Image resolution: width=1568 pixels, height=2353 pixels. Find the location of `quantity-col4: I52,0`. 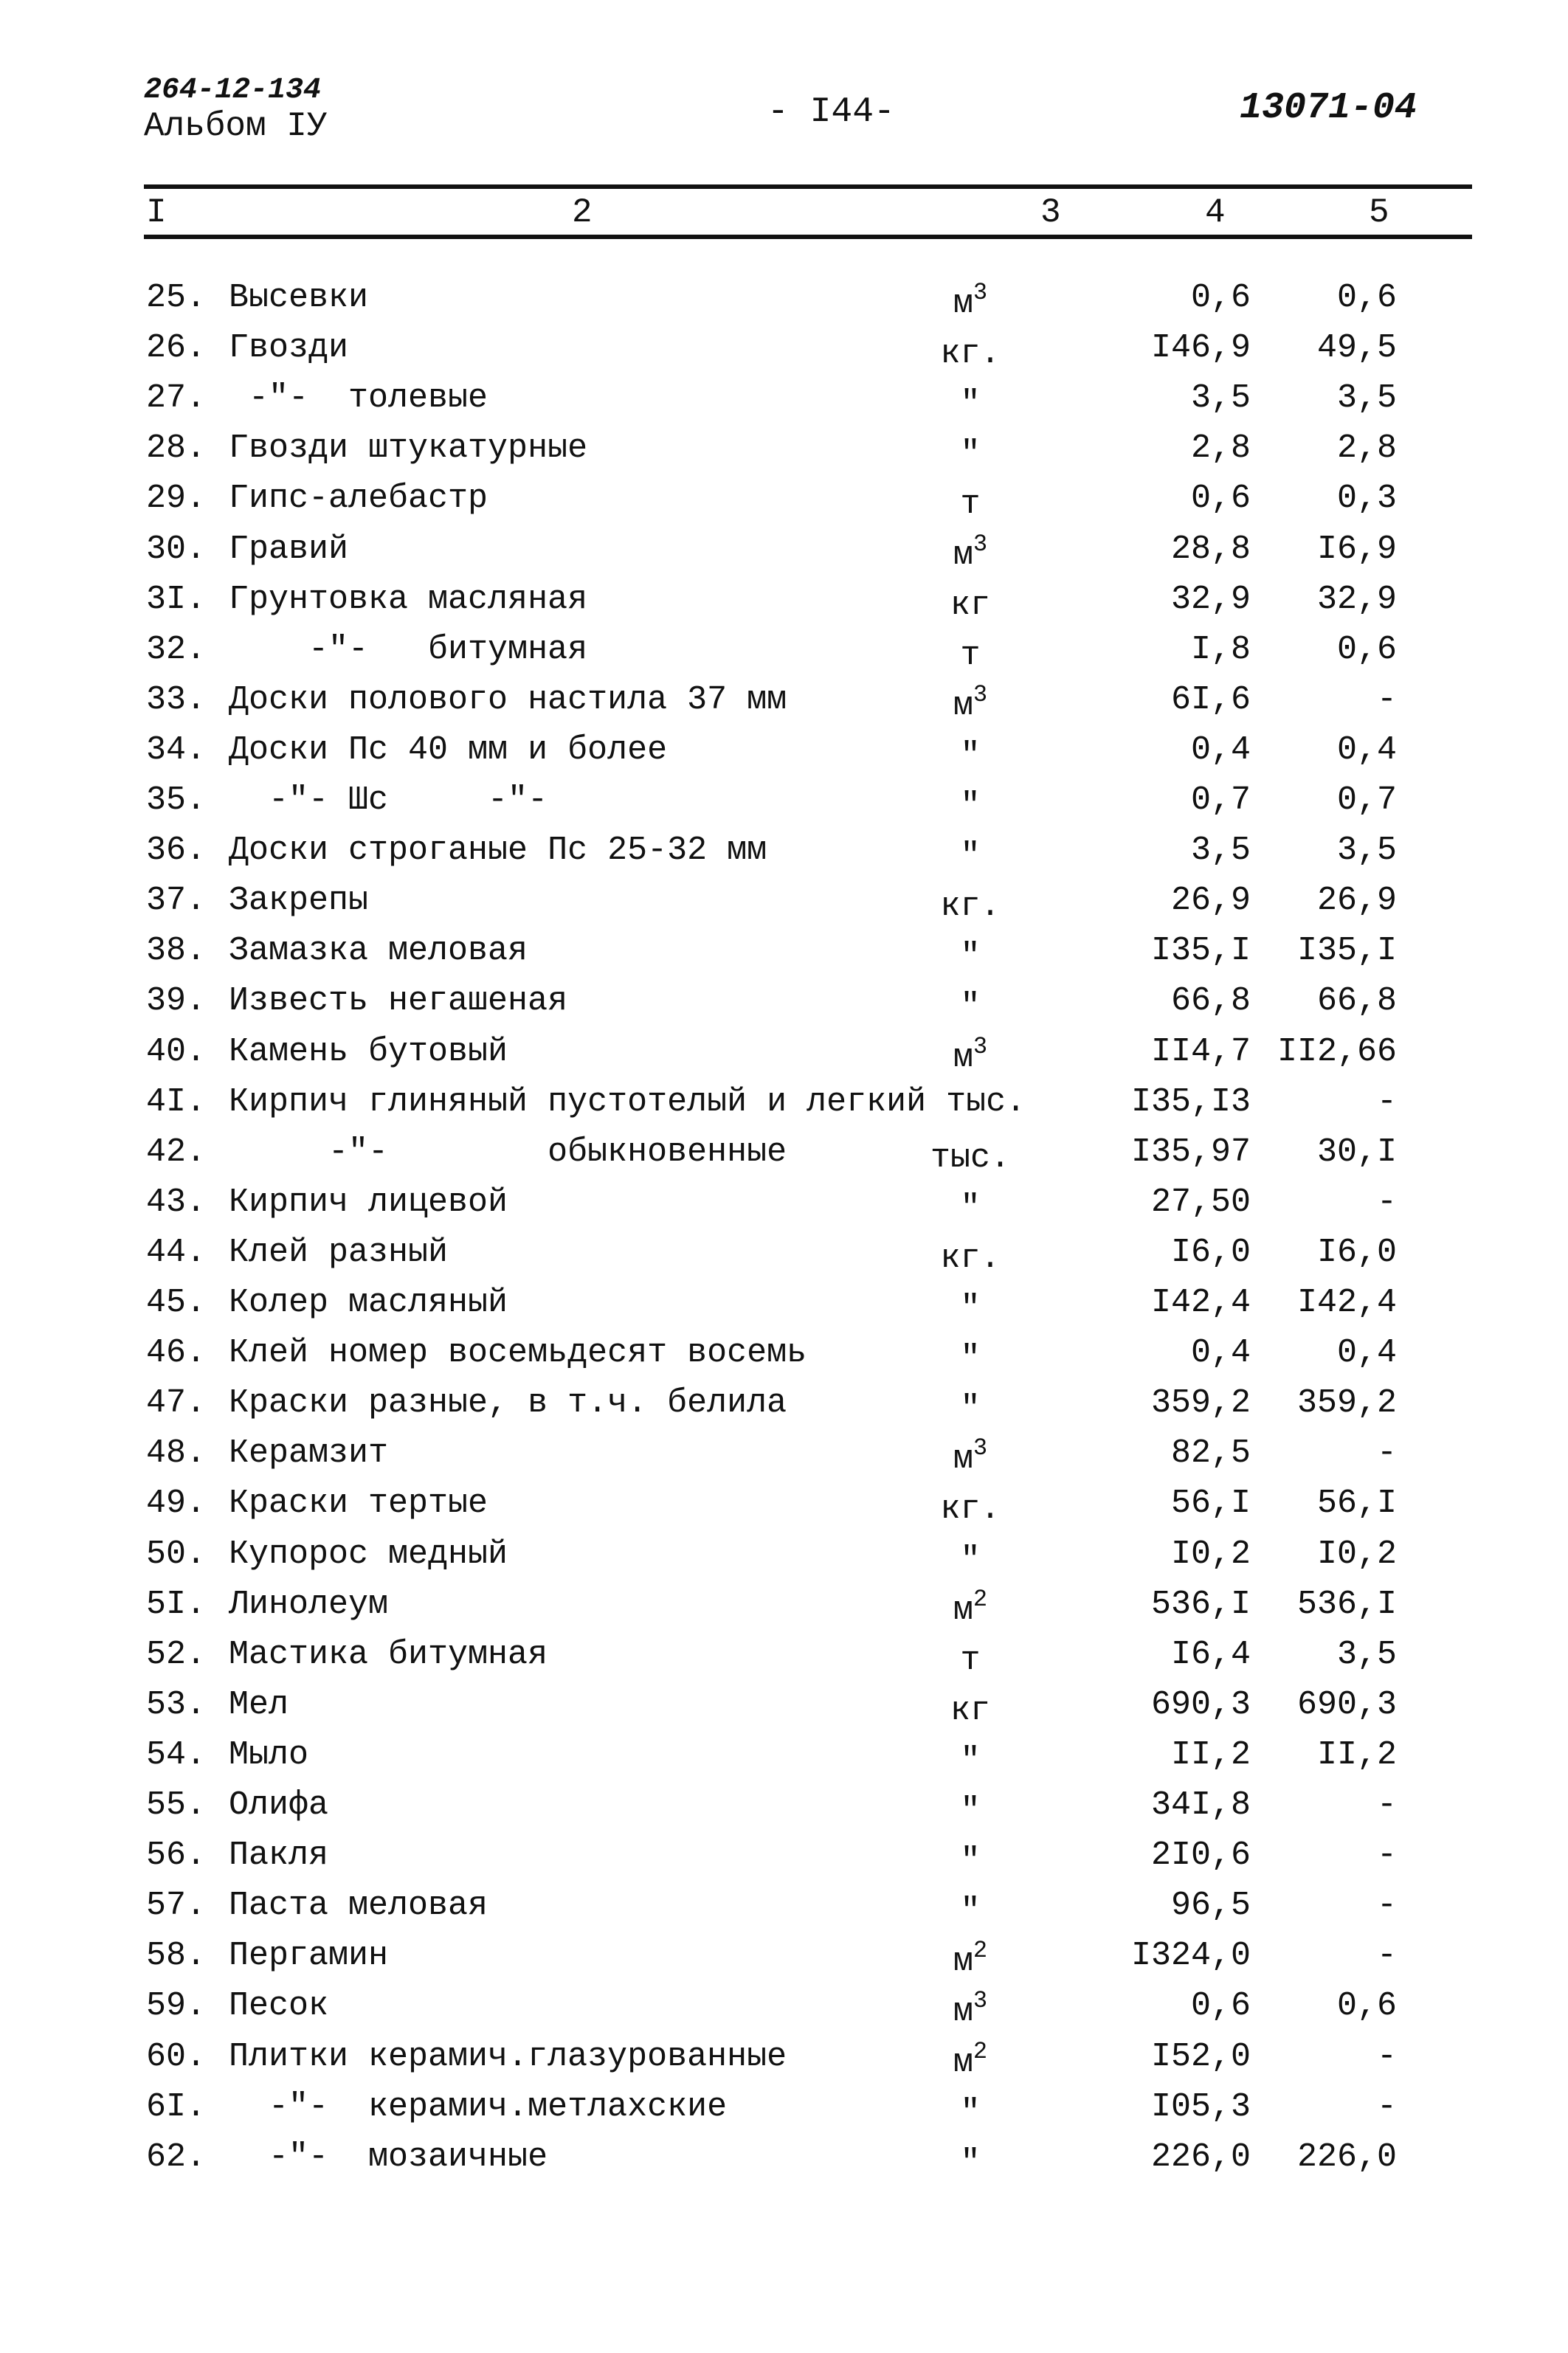

quantity-col4: I52,0 is located at coordinates (1200, 2056).